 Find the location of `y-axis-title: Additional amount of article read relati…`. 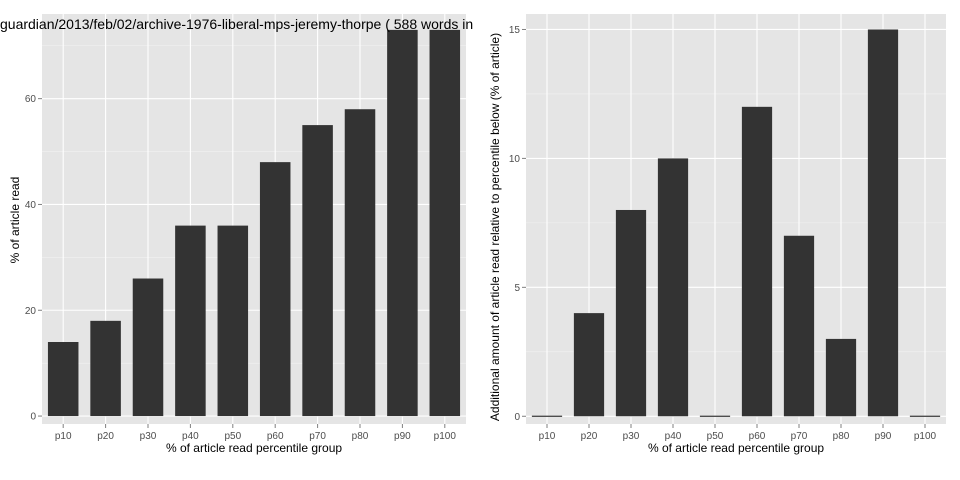

y-axis-title: Additional amount of article read relati… is located at coordinates (495, 227).